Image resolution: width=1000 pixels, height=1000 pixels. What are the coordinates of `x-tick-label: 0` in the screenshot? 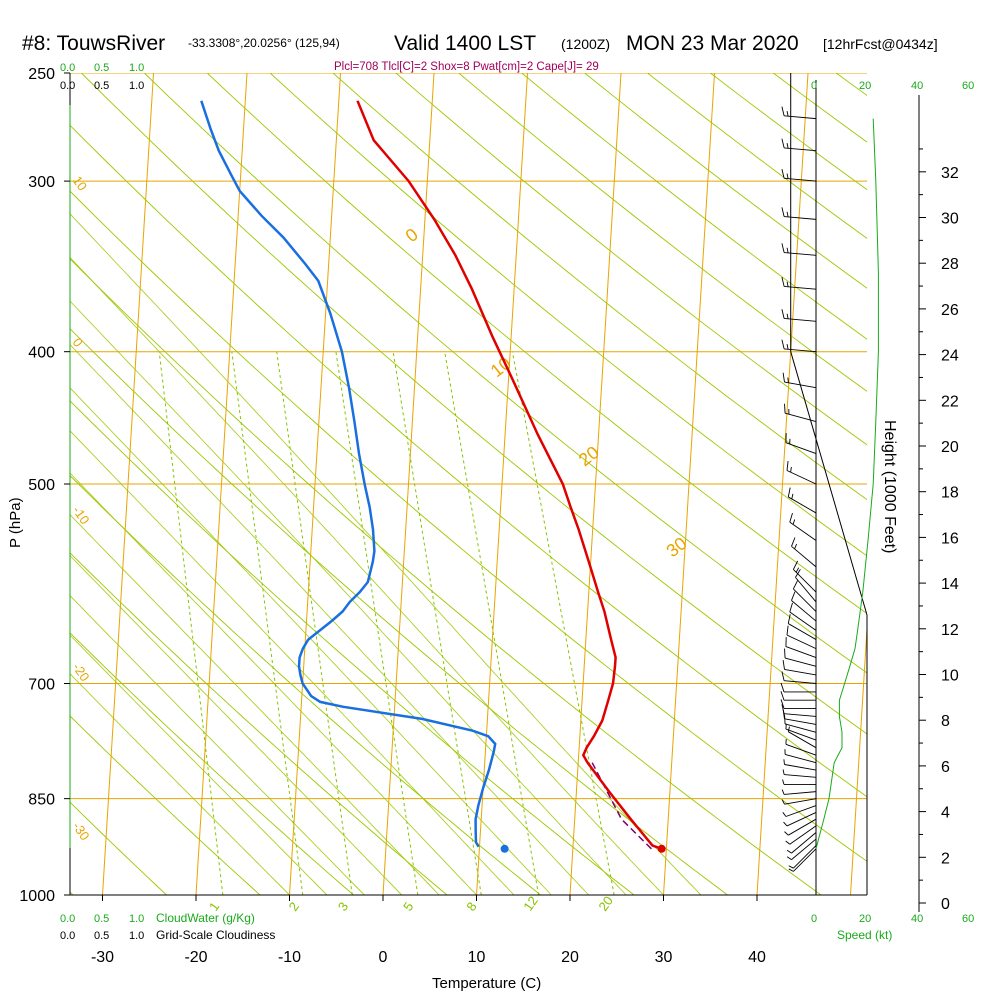 It's located at (383, 957).